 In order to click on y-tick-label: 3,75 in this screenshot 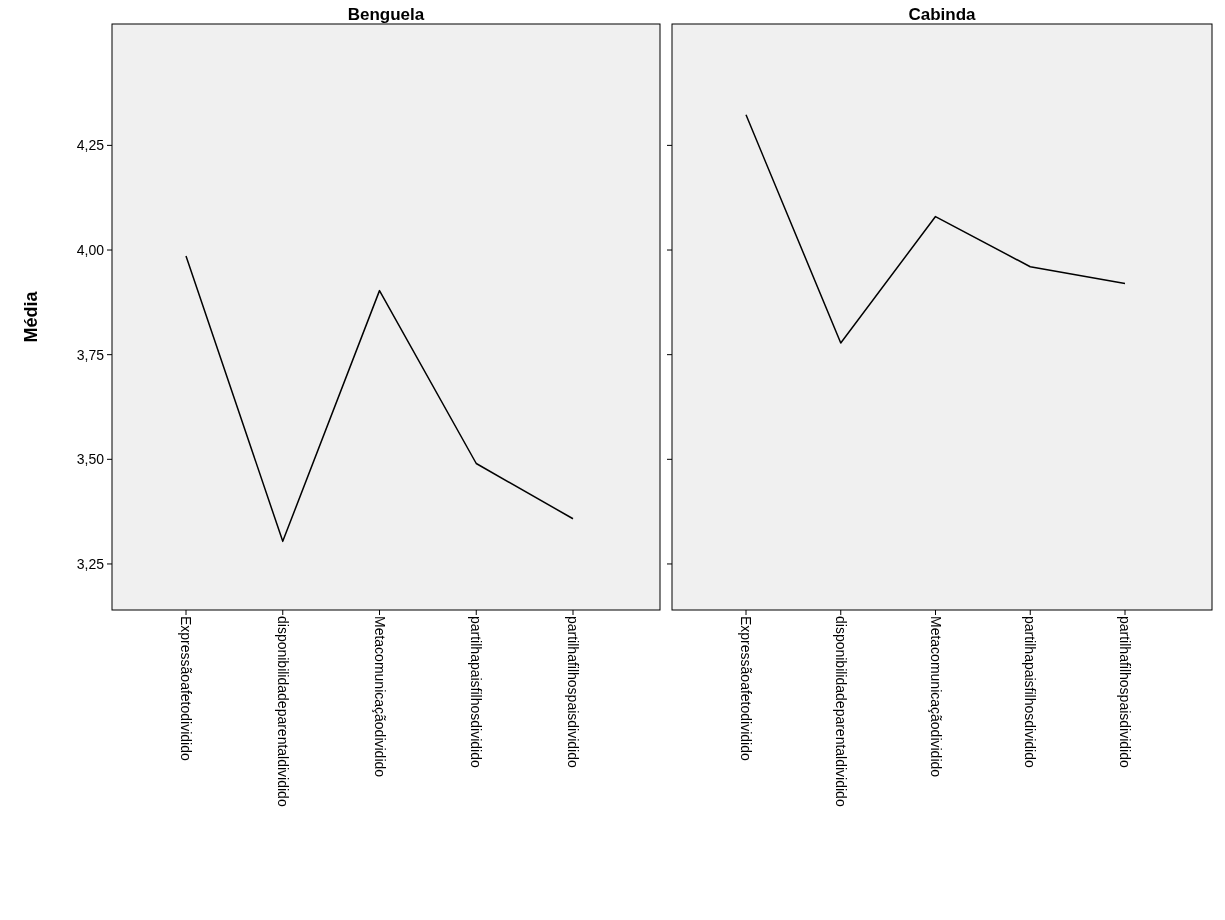, I will do `click(90, 354)`.